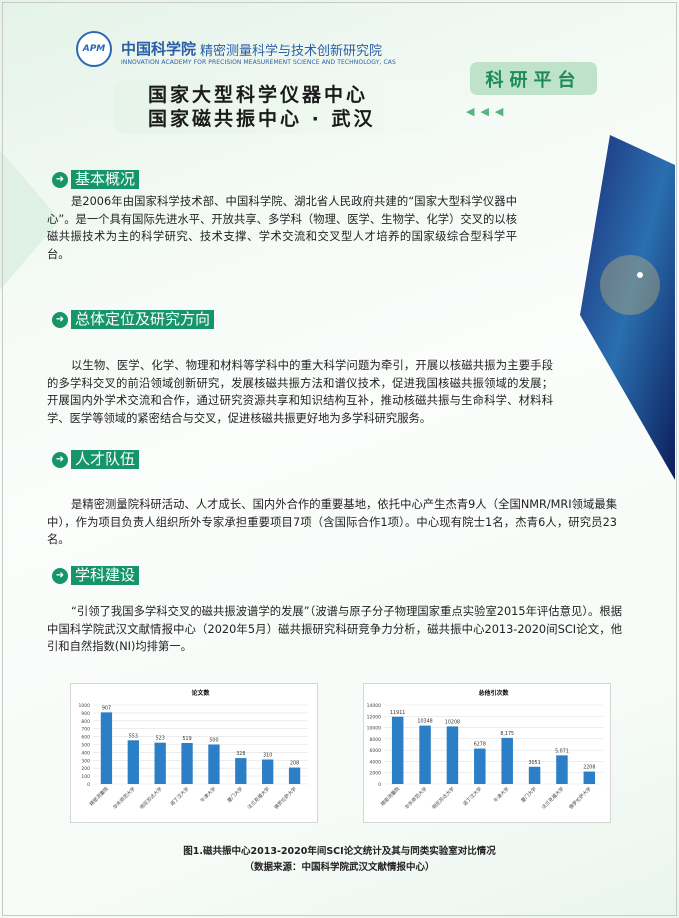  What do you see at coordinates (159, 49) in the screenshot?
I see `cas-name: 中国科学院` at bounding box center [159, 49].